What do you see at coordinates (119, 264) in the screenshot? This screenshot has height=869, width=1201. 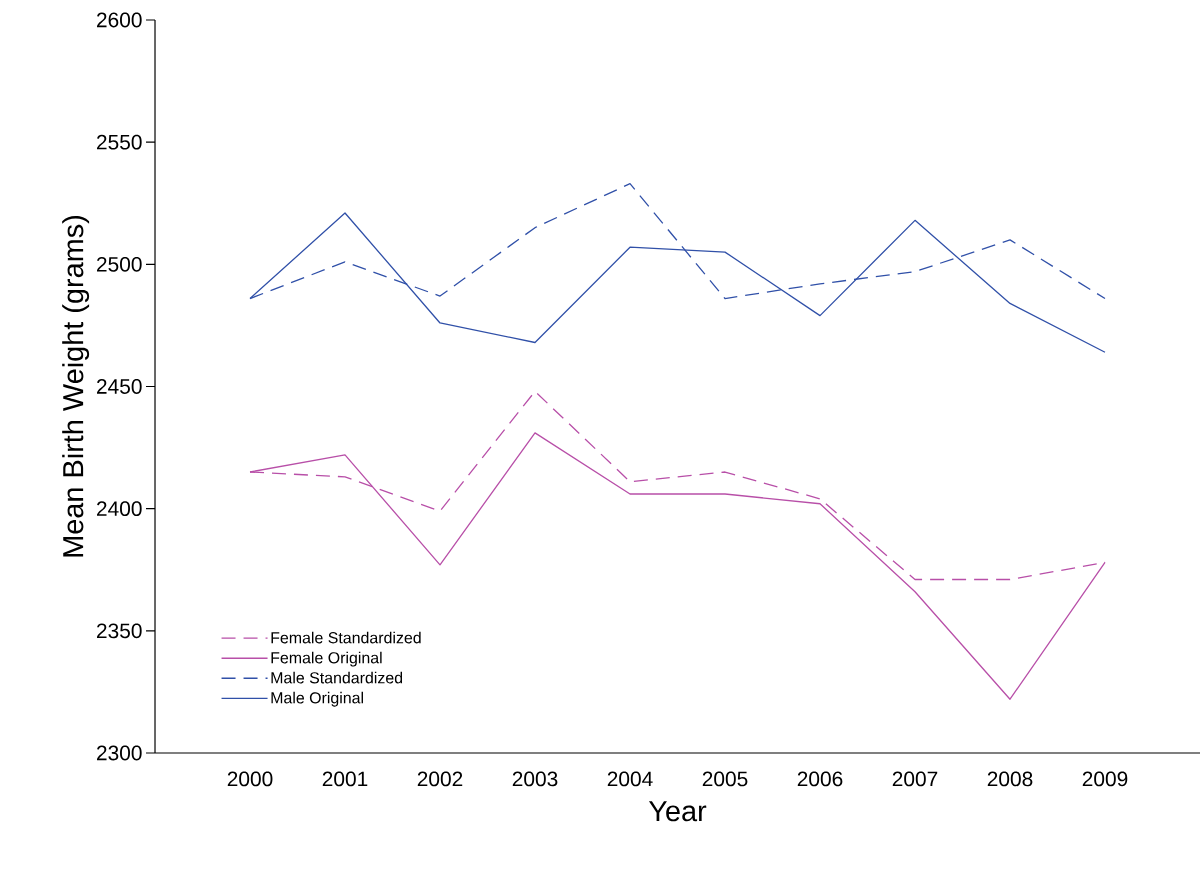 I see `y-tick-label: 2500` at bounding box center [119, 264].